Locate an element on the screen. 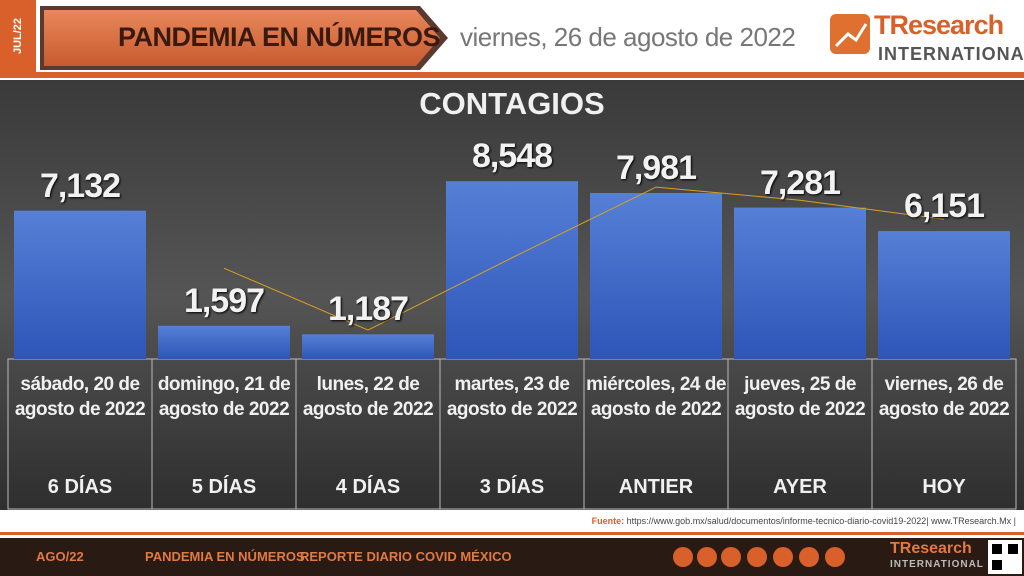 This screenshot has width=1024, height=576. header-date: viernes, 26 de agosto de 2022 is located at coordinates (628, 37).